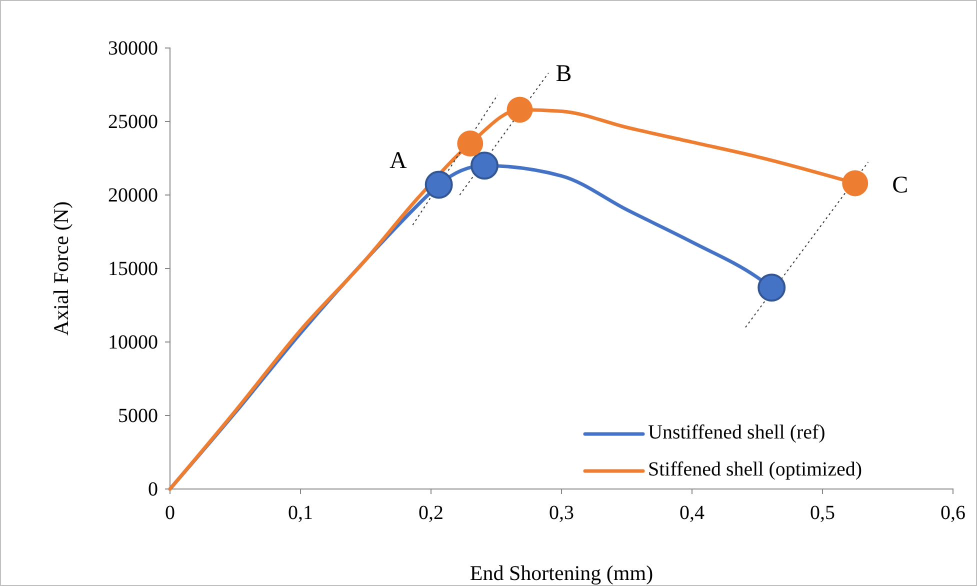 The height and width of the screenshot is (586, 977). What do you see at coordinates (755, 469) in the screenshot?
I see `legend-label: Stiffened shell (optimized)` at bounding box center [755, 469].